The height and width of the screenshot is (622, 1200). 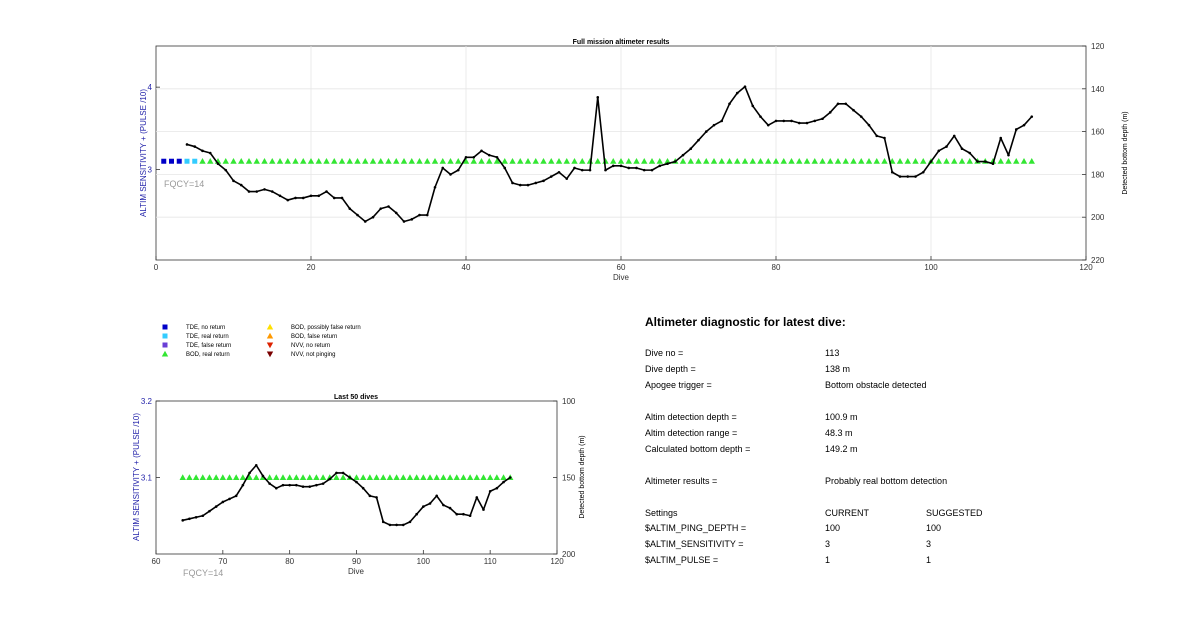 What do you see at coordinates (136, 477) in the screenshot?
I see `plot2-y-label-left: ALTIM SENSITIVITY + (PULSE /10)` at bounding box center [136, 477].